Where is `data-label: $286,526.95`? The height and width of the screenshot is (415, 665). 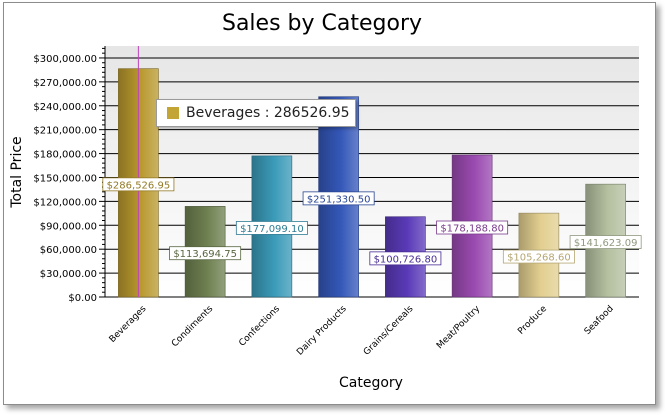
data-label: $286,526.95 is located at coordinates (139, 185).